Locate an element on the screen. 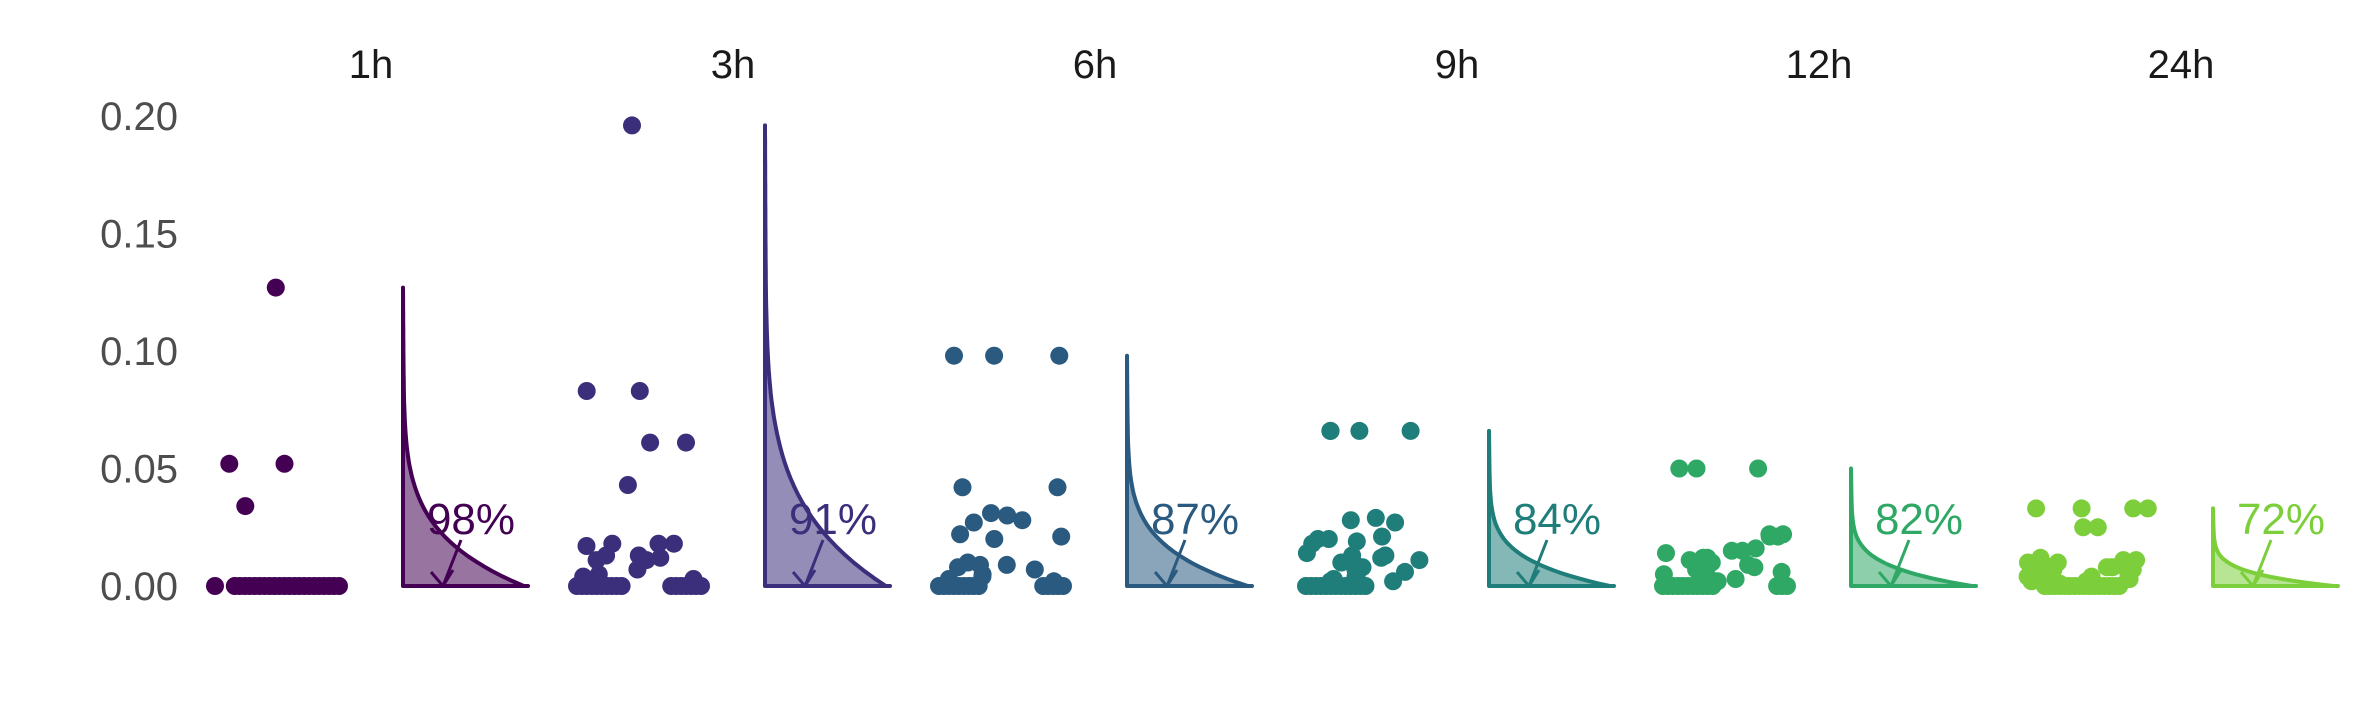 Image resolution: width=2362 pixels, height=708 pixels. points-6h is located at coordinates (1001, 470).